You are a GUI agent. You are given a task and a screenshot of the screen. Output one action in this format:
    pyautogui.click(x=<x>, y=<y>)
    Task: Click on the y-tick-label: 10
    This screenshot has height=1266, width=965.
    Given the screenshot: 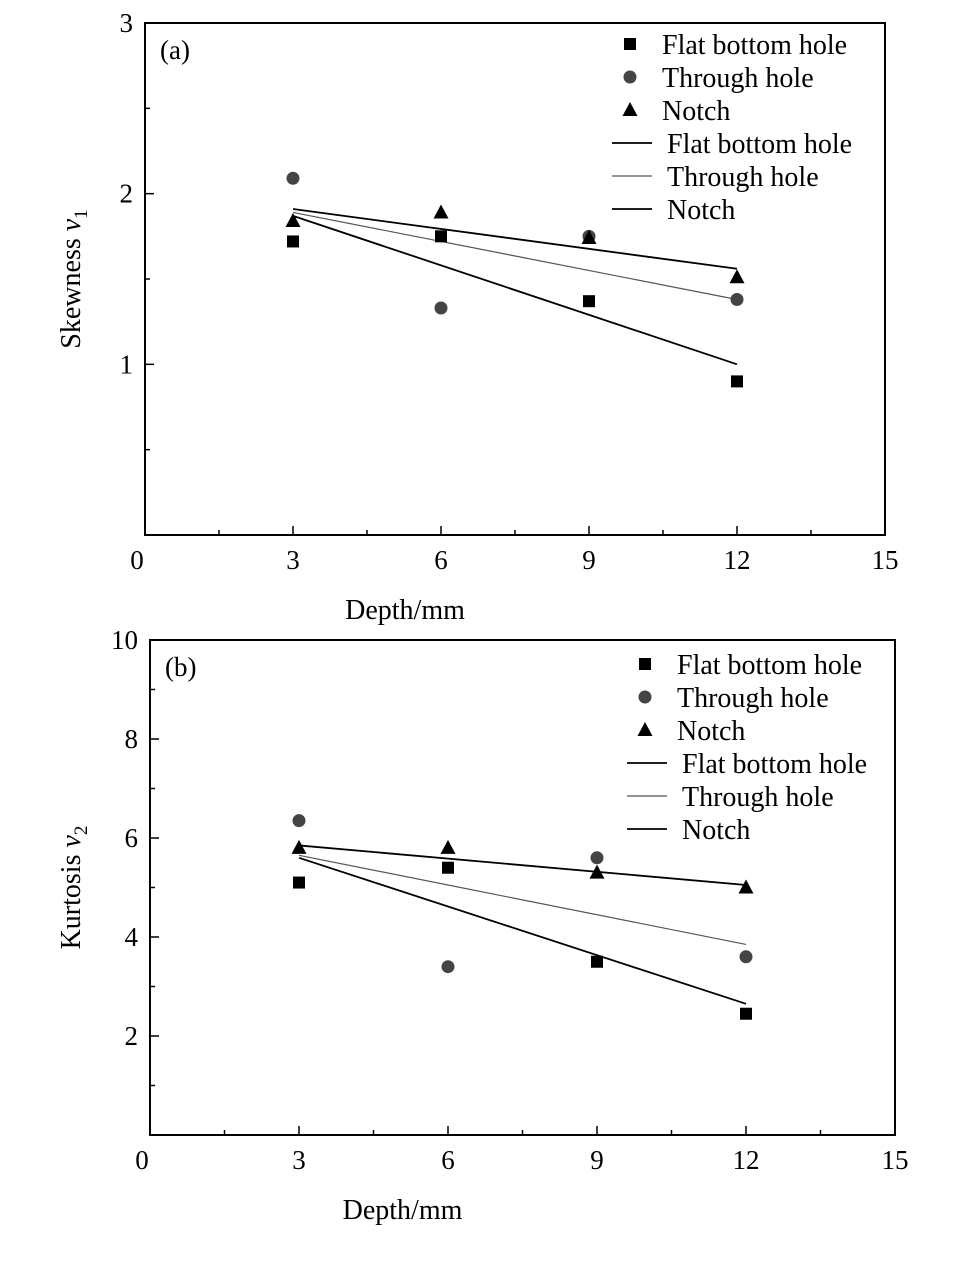 What is the action you would take?
    pyautogui.click(x=124, y=640)
    